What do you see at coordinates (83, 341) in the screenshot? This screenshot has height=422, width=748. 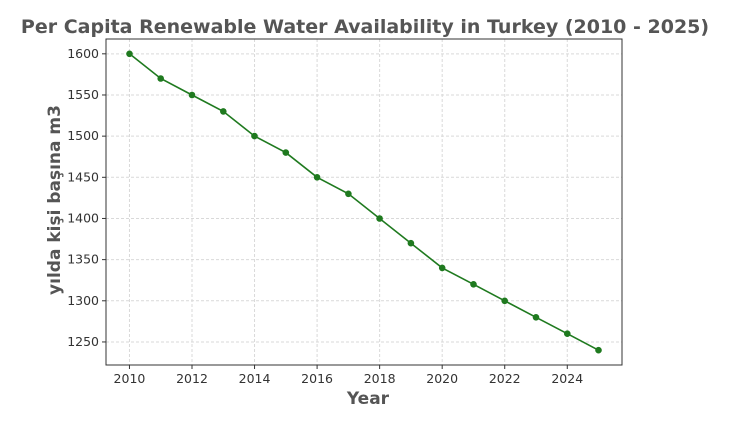 I see `y-tick-label: 1250` at bounding box center [83, 341].